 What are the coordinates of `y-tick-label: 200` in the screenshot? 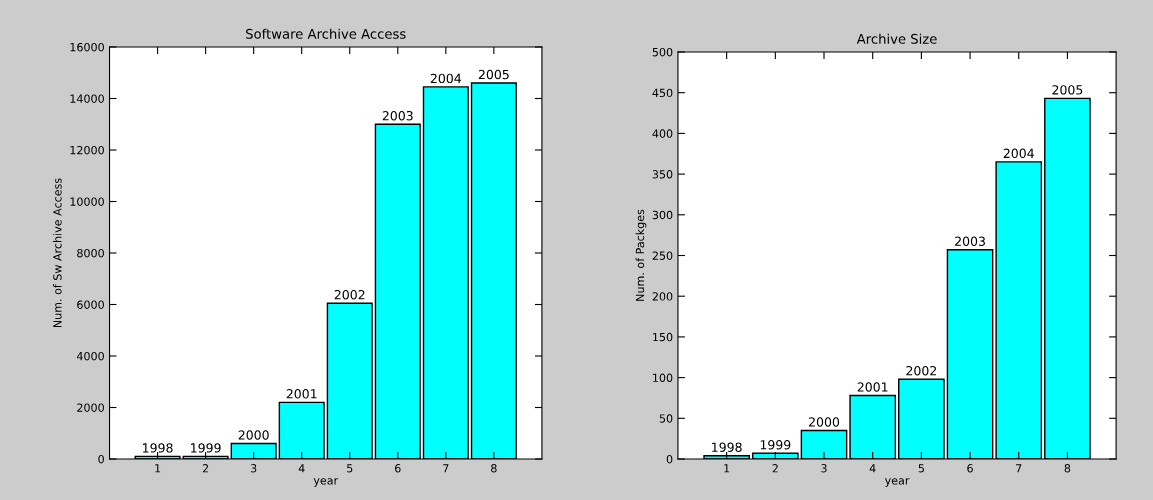 It's located at (662, 296).